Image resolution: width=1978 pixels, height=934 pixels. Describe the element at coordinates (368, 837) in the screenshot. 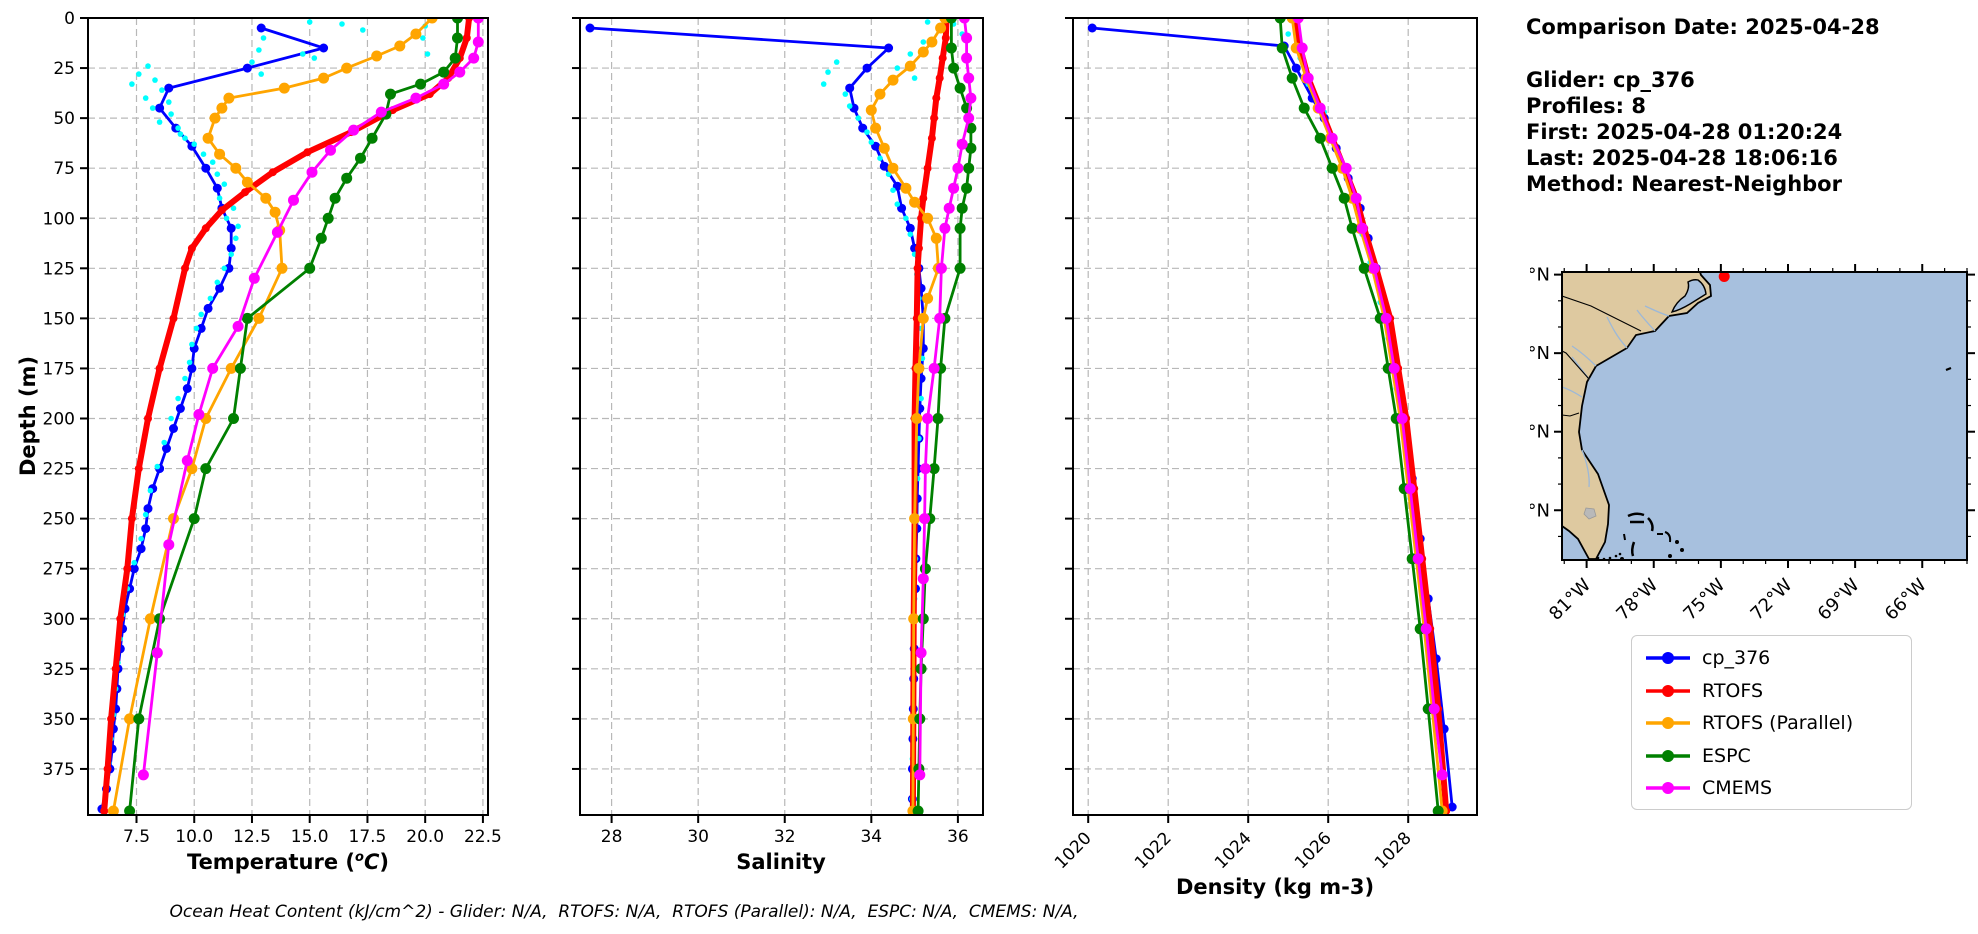

I see `svg-text: 17.5` at that location.